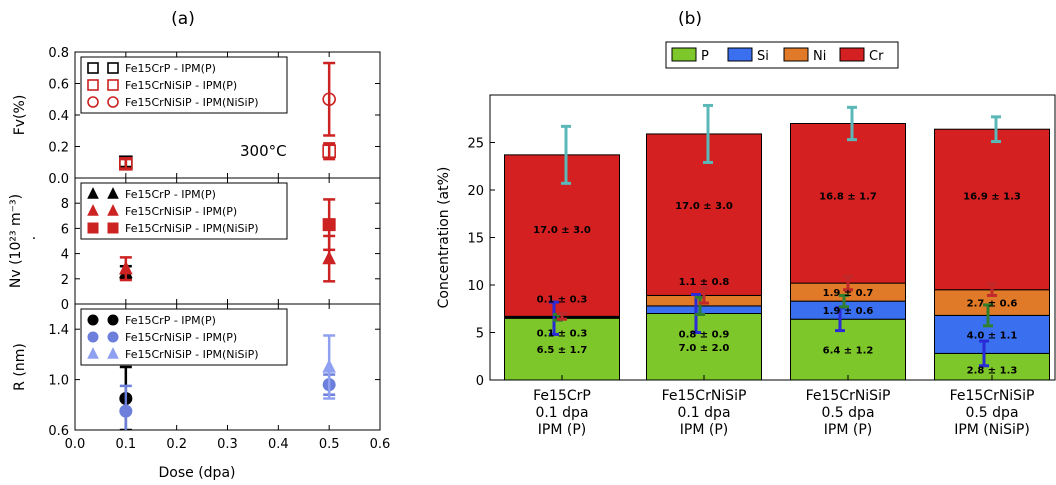 This screenshot has height=485, width=1056. What do you see at coordinates (58, 148) in the screenshot?
I see `y-tick-label: 0.2` at bounding box center [58, 148].